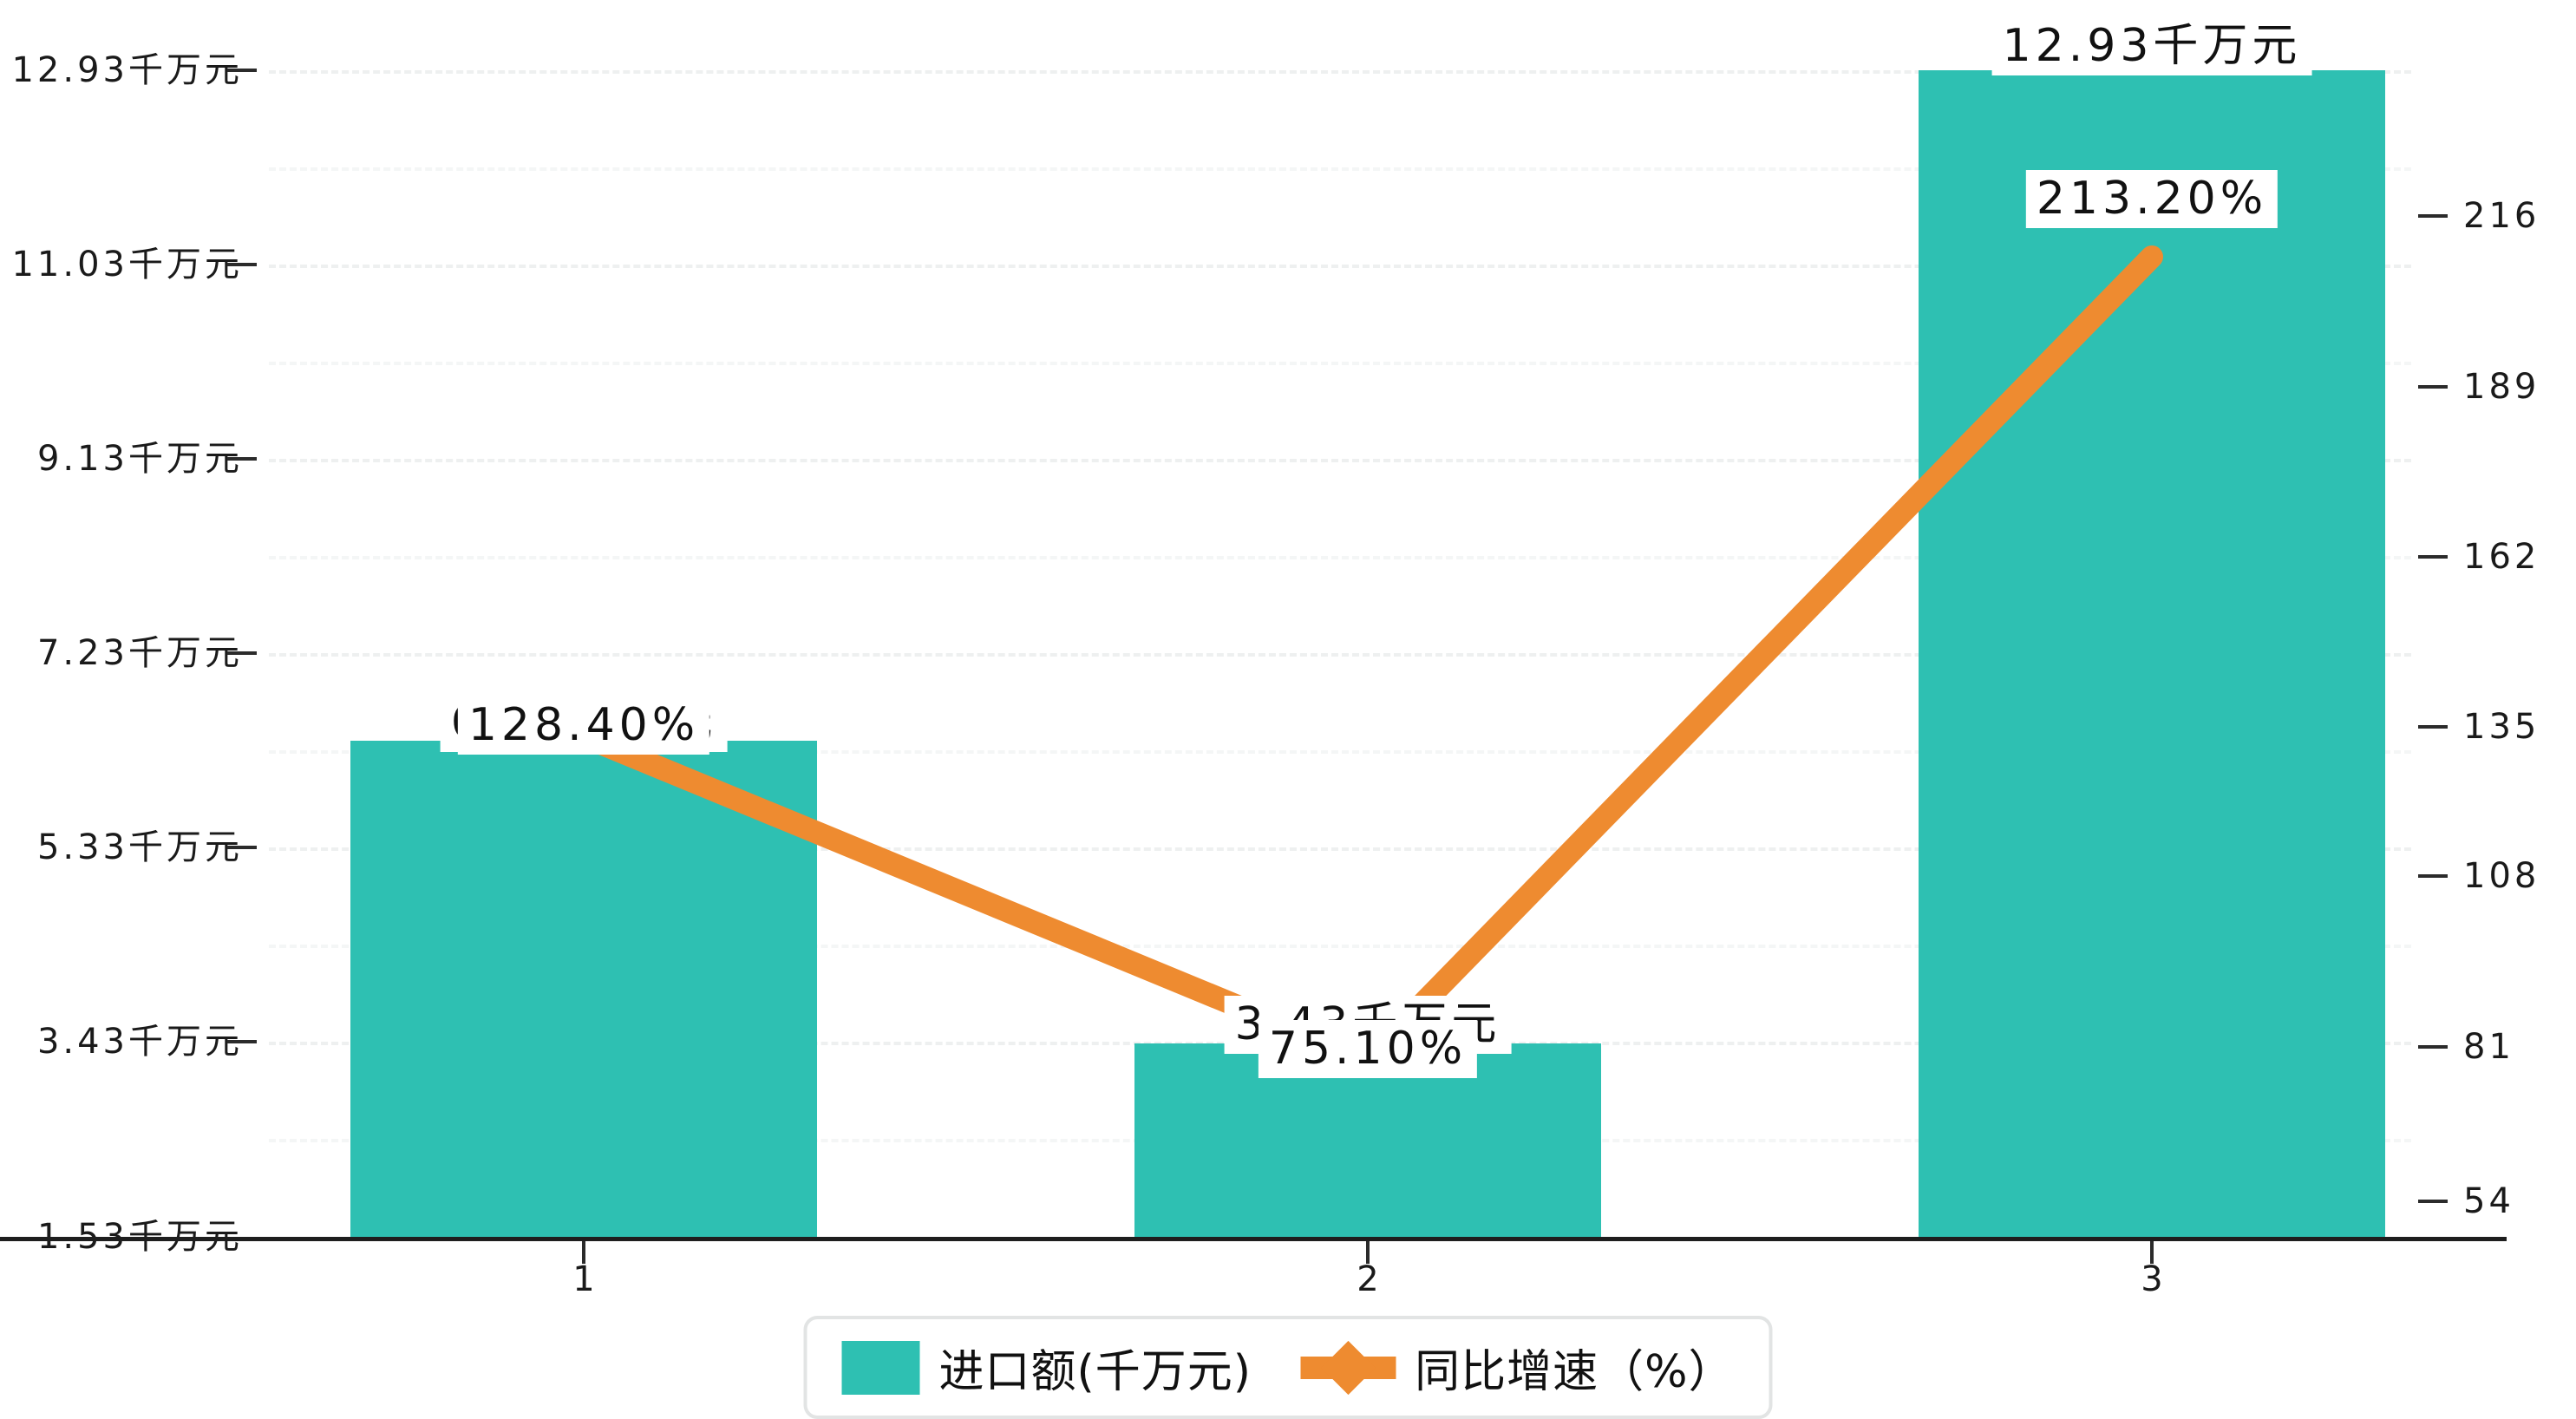  What do you see at coordinates (1348, 1367) in the screenshot?
I see `line-diamond-swatch-icon` at bounding box center [1348, 1367].